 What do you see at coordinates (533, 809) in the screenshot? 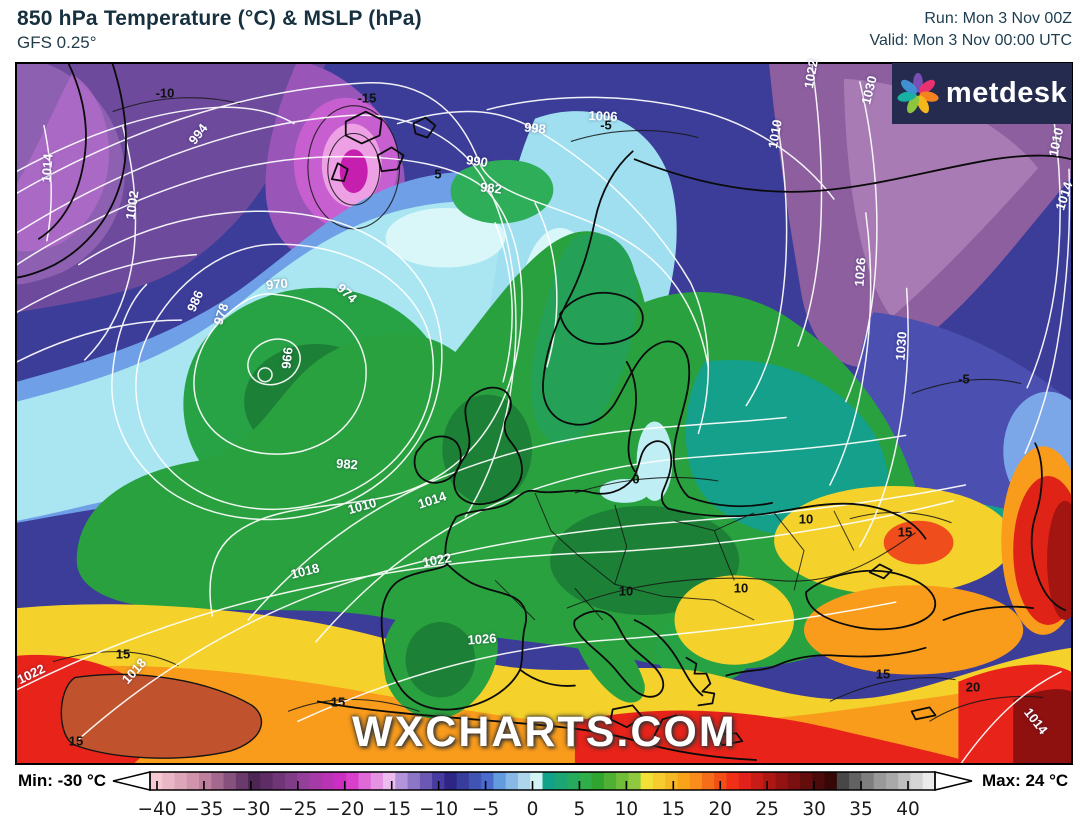
I see `colorbar-tick-label: 0` at bounding box center [533, 809].